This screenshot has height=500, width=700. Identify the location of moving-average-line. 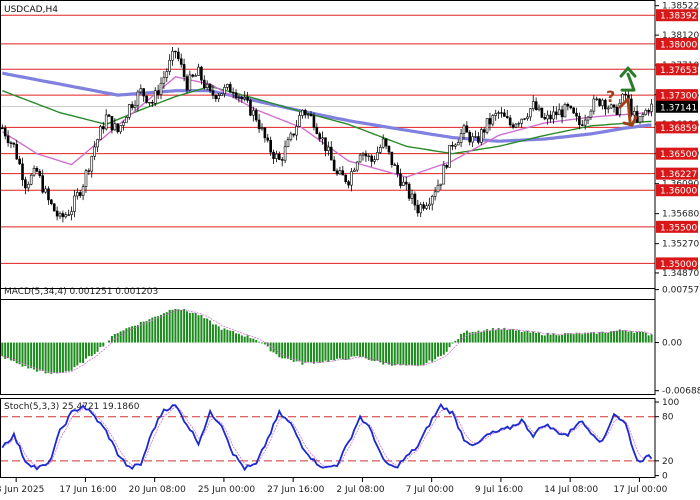
(327, 120).